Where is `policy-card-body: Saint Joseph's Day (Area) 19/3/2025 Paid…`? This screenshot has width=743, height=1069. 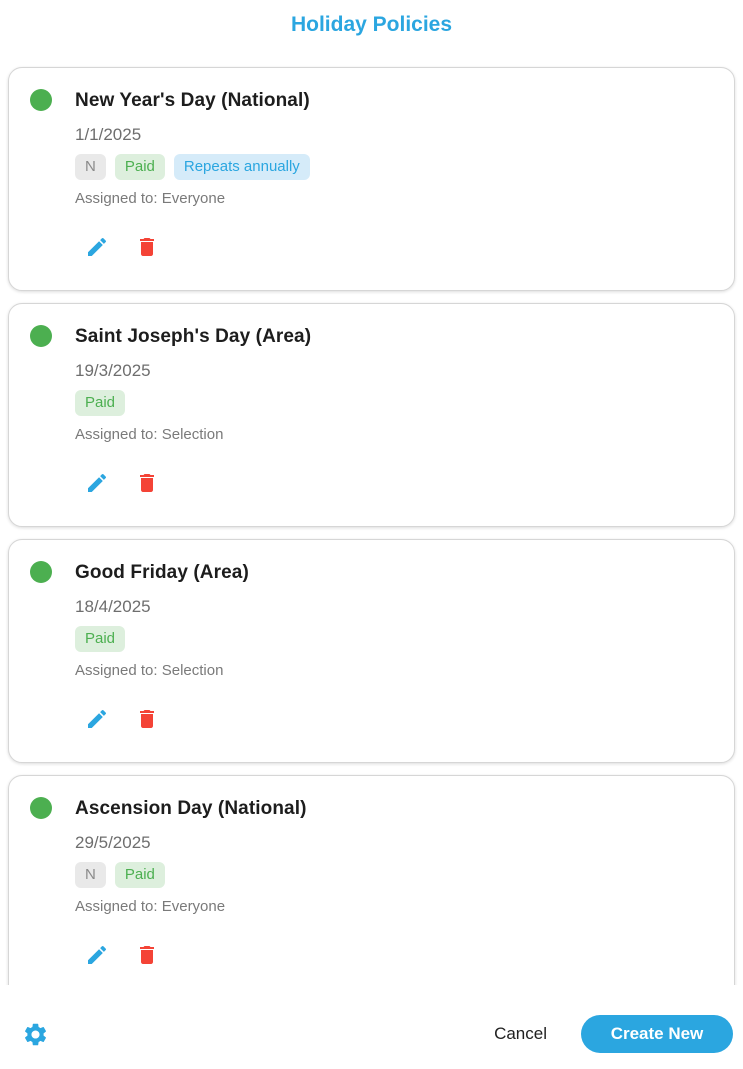
policy-card-body: Saint Joseph's Day (Area) 19/3/2025 Paid… is located at coordinates (193, 425).